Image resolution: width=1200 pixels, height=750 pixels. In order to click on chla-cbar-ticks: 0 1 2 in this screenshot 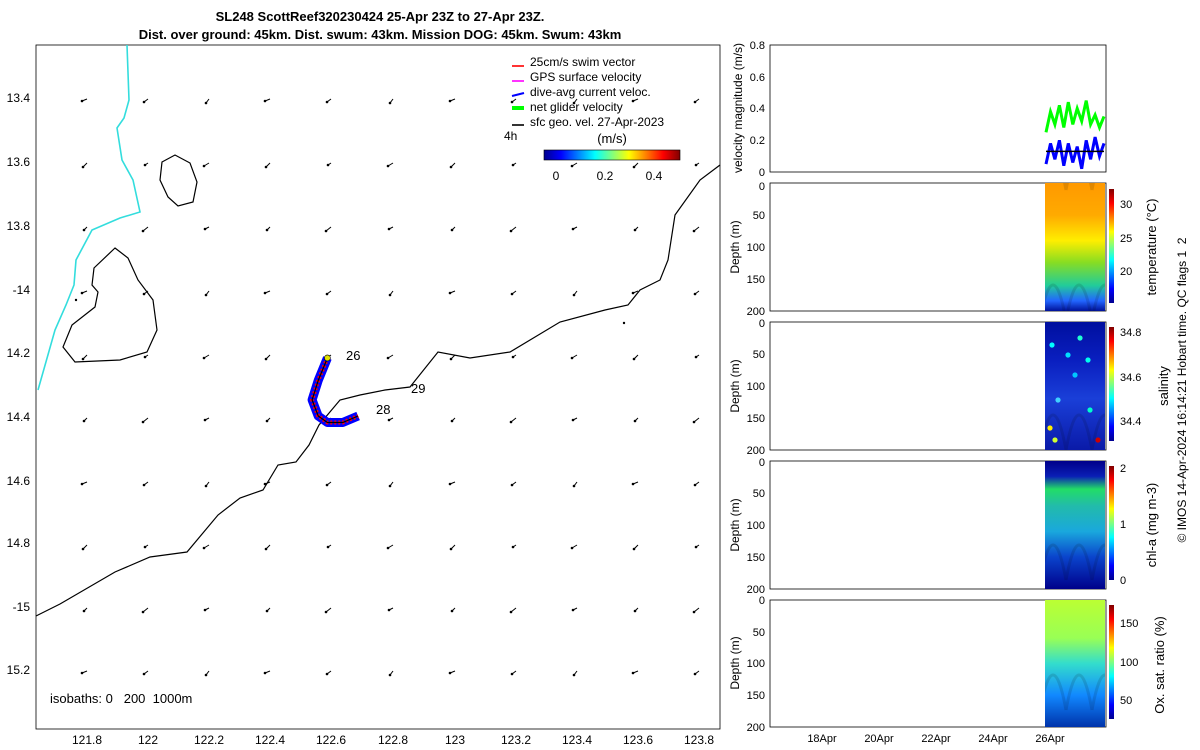, I will do `click(1123, 525)`.